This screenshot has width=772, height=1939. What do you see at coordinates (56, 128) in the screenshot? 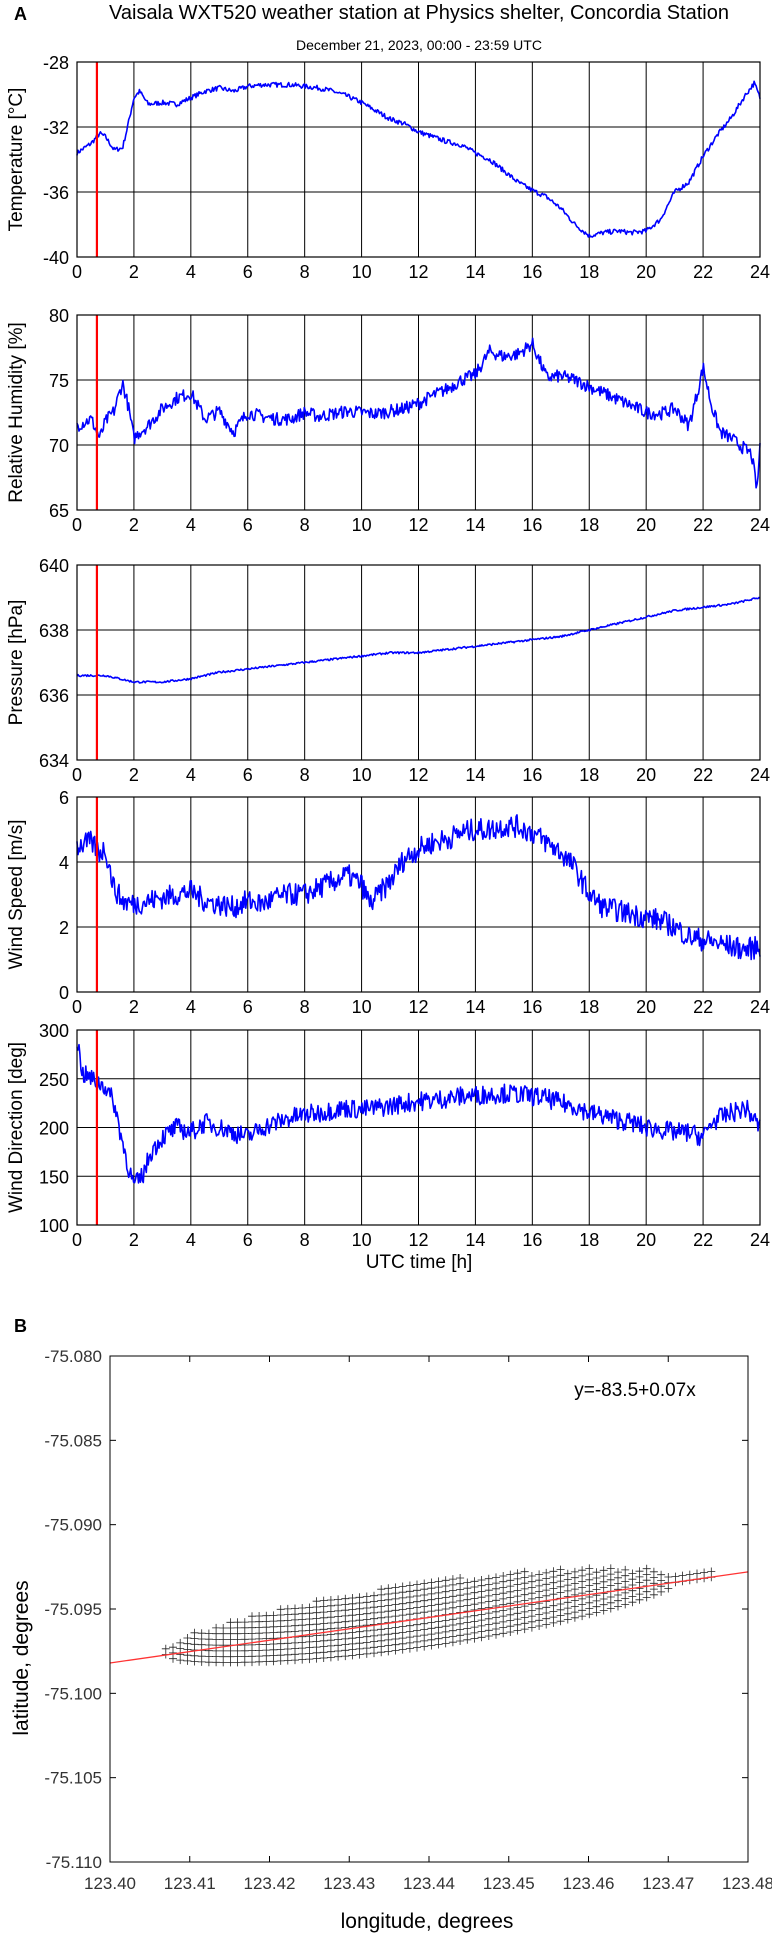
I see `y-tick-label: -32` at bounding box center [56, 128].